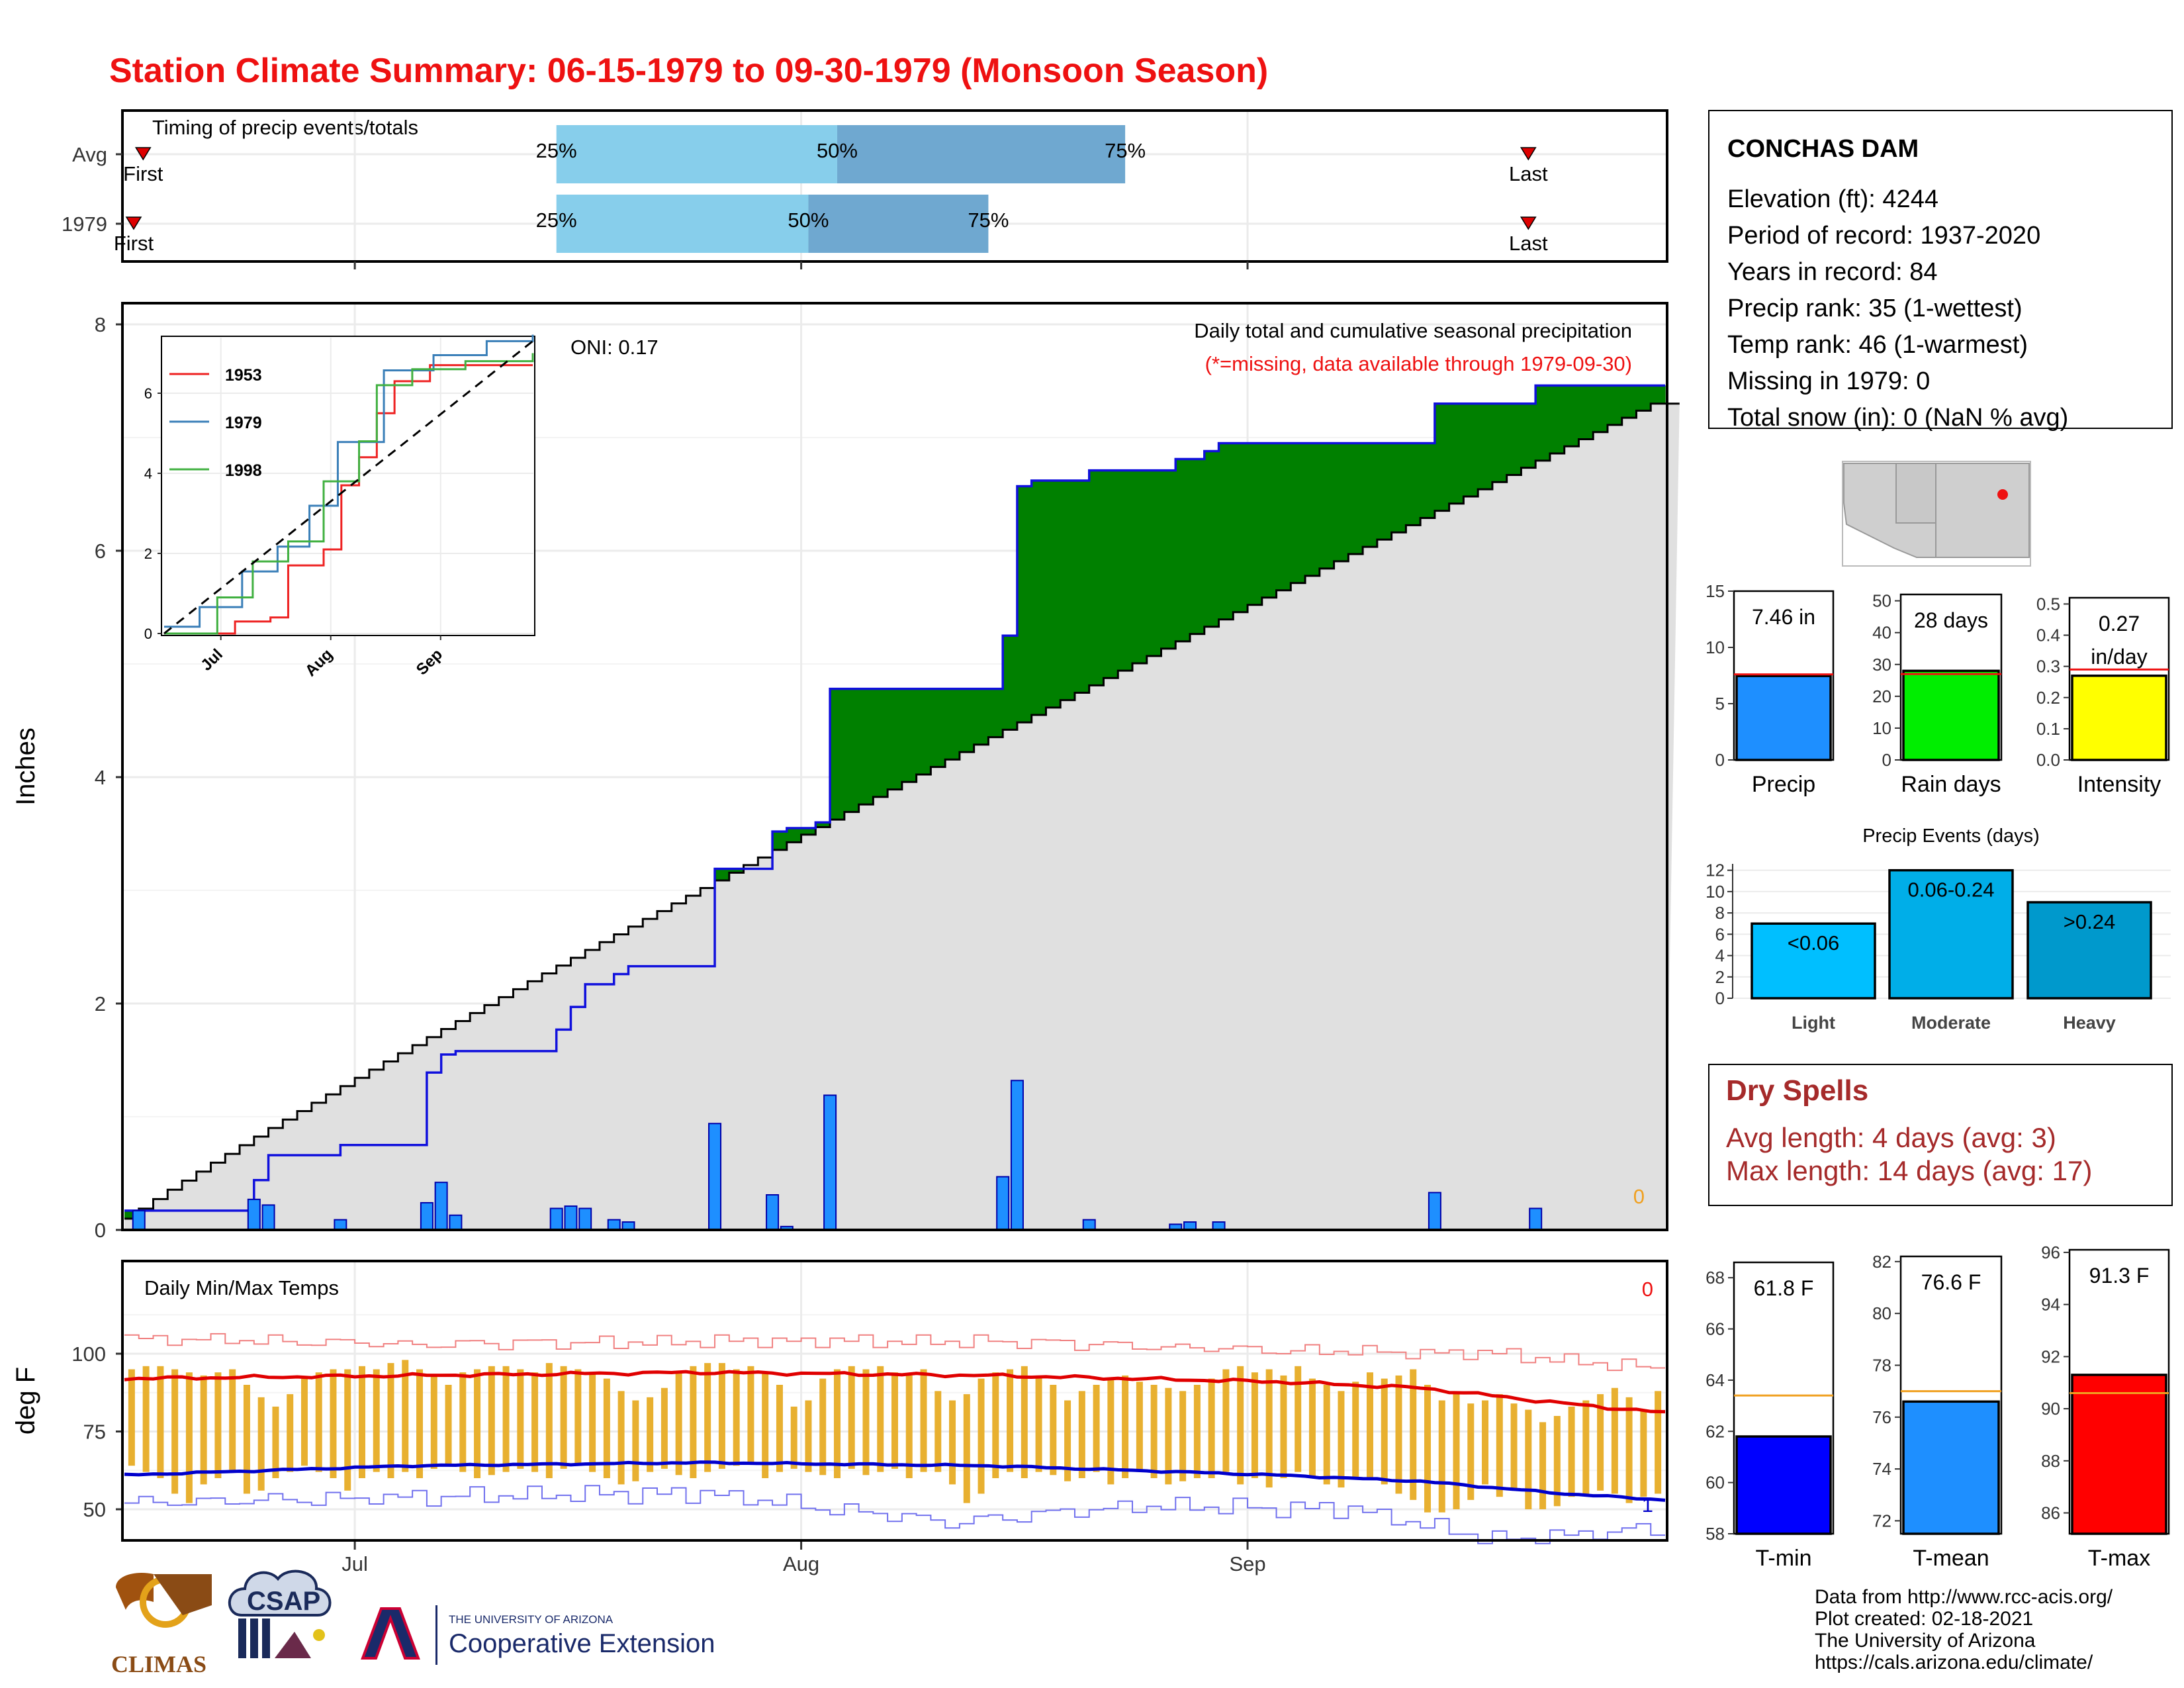 This screenshot has height=1688, width=2184. Describe the element at coordinates (135, 1591) in the screenshot. I see `climas-logo-mark` at that location.